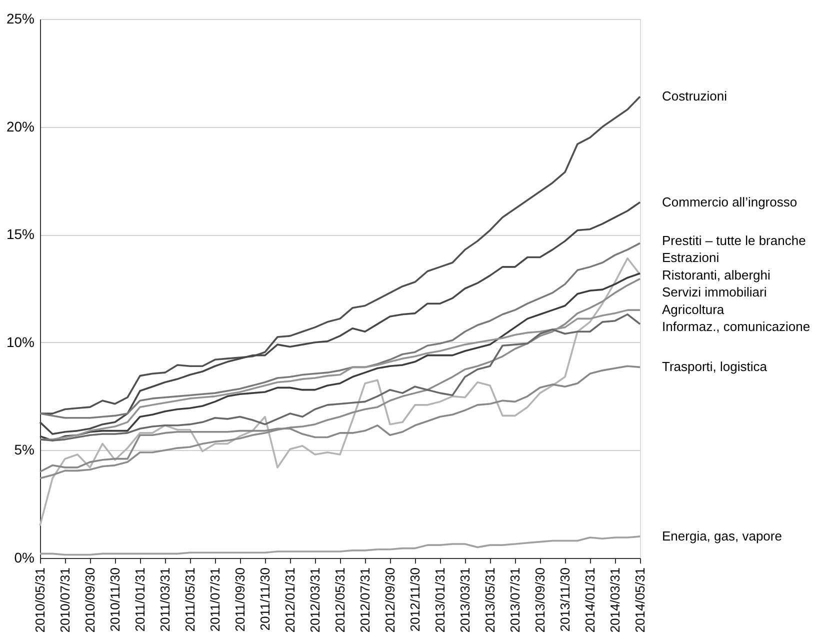 This screenshot has height=641, width=840. What do you see at coordinates (415, 600) in the screenshot?
I see `x-tick-label: 2012/11/30` at bounding box center [415, 600].